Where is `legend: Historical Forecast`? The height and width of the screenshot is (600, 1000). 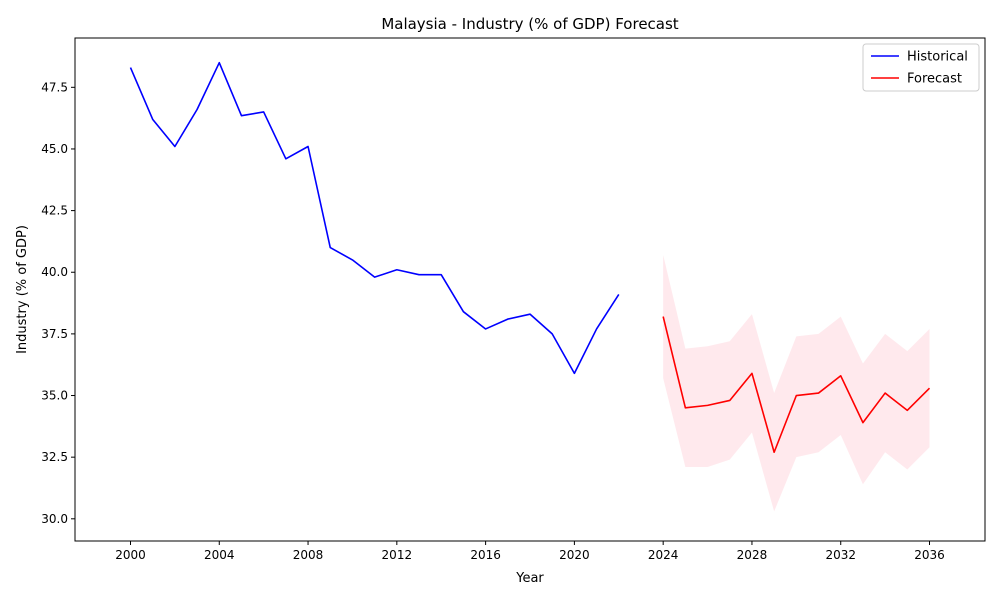 legend: Historical Forecast is located at coordinates (921, 67).